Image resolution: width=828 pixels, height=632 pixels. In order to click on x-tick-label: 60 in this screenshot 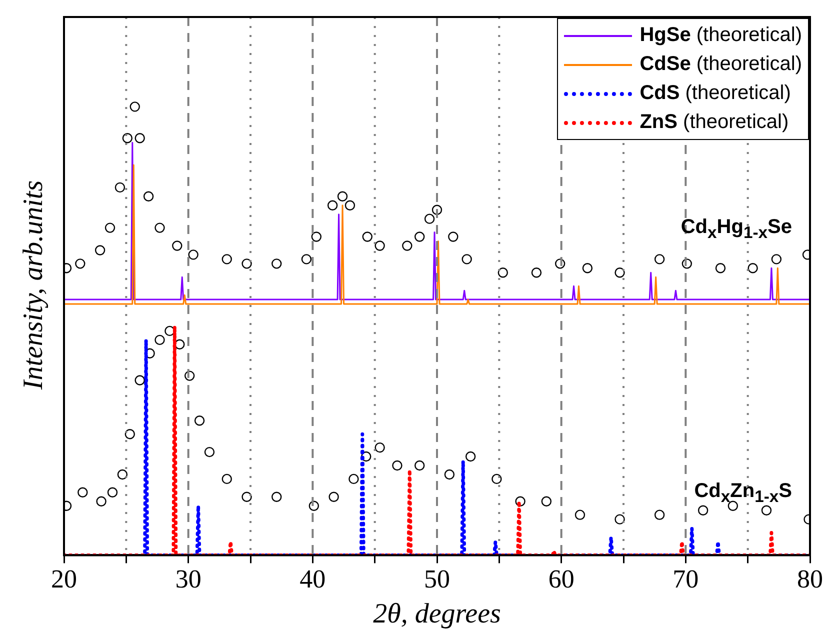, I will do `click(561, 579)`.